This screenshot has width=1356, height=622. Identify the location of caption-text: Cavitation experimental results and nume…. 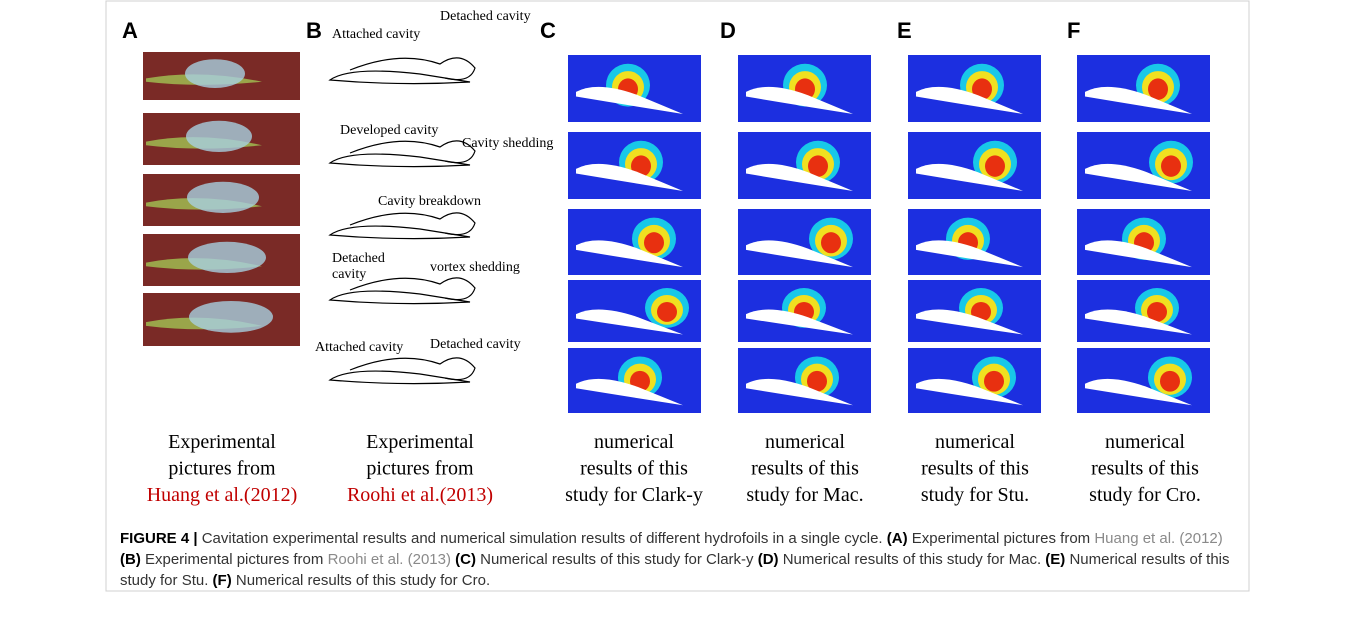
(542, 538).